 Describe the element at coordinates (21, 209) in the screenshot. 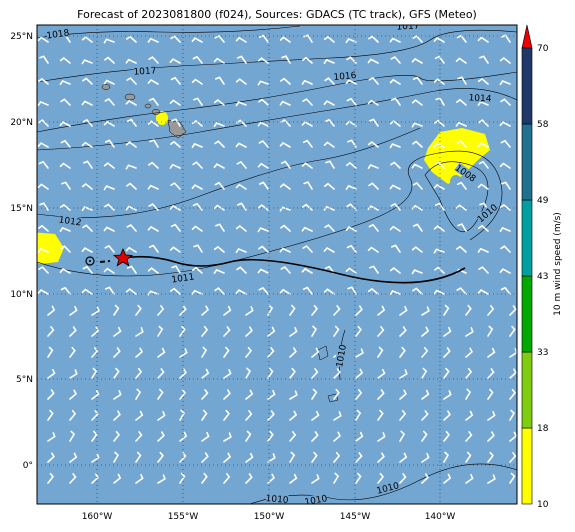

I see `lat-label: 15°N` at that location.